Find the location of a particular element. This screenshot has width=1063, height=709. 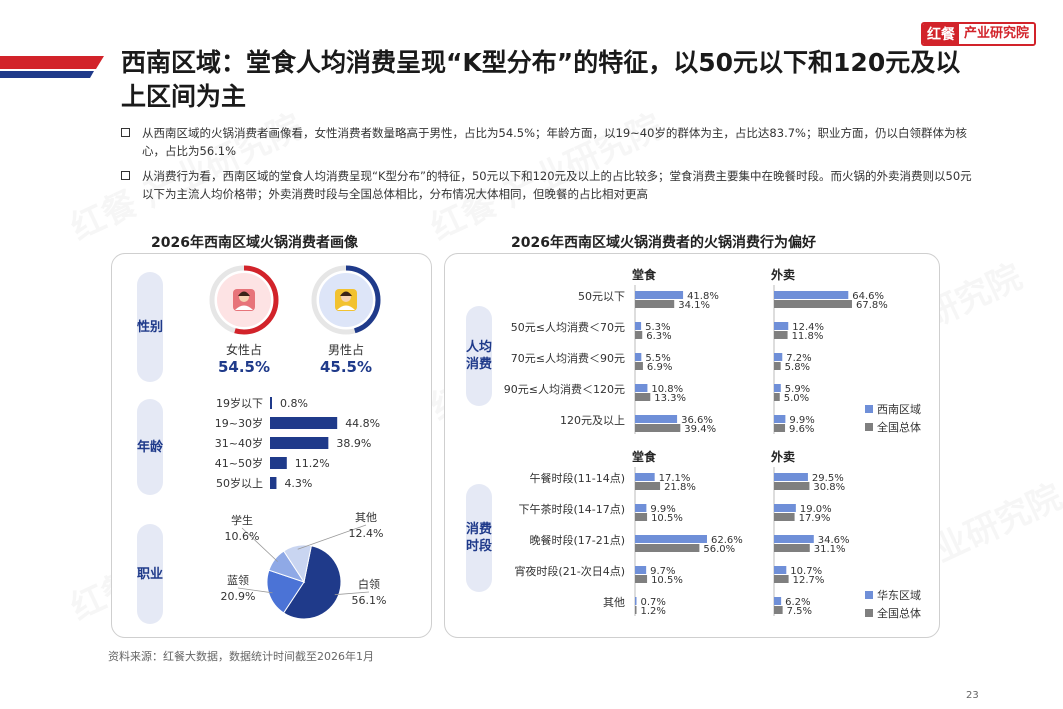

pie-slice-name: 蓝领 is located at coordinates (238, 580).